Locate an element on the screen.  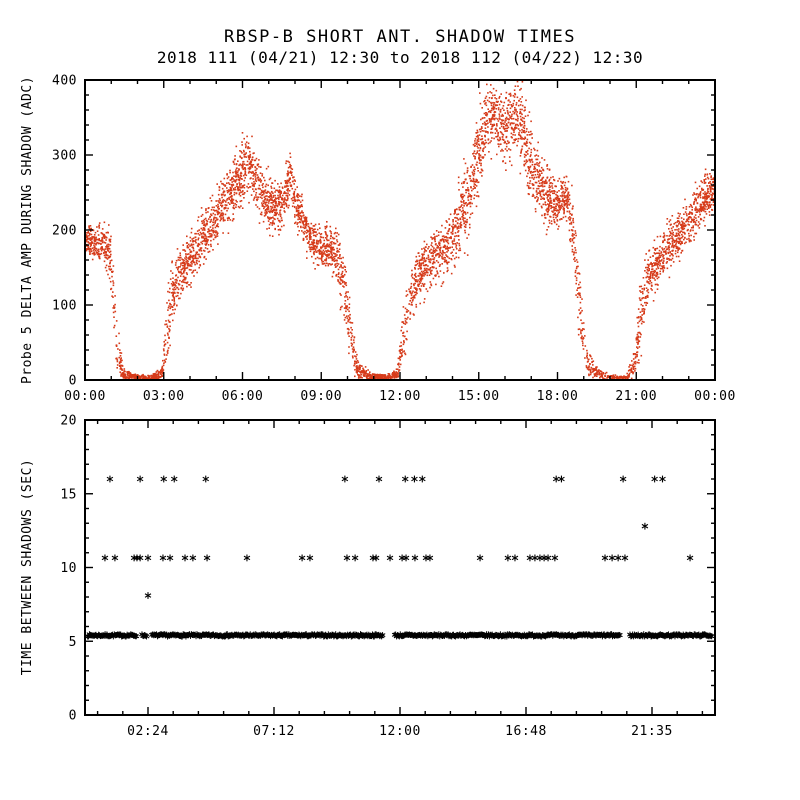
x-tick-label: 21:00 is located at coordinates (636, 396).